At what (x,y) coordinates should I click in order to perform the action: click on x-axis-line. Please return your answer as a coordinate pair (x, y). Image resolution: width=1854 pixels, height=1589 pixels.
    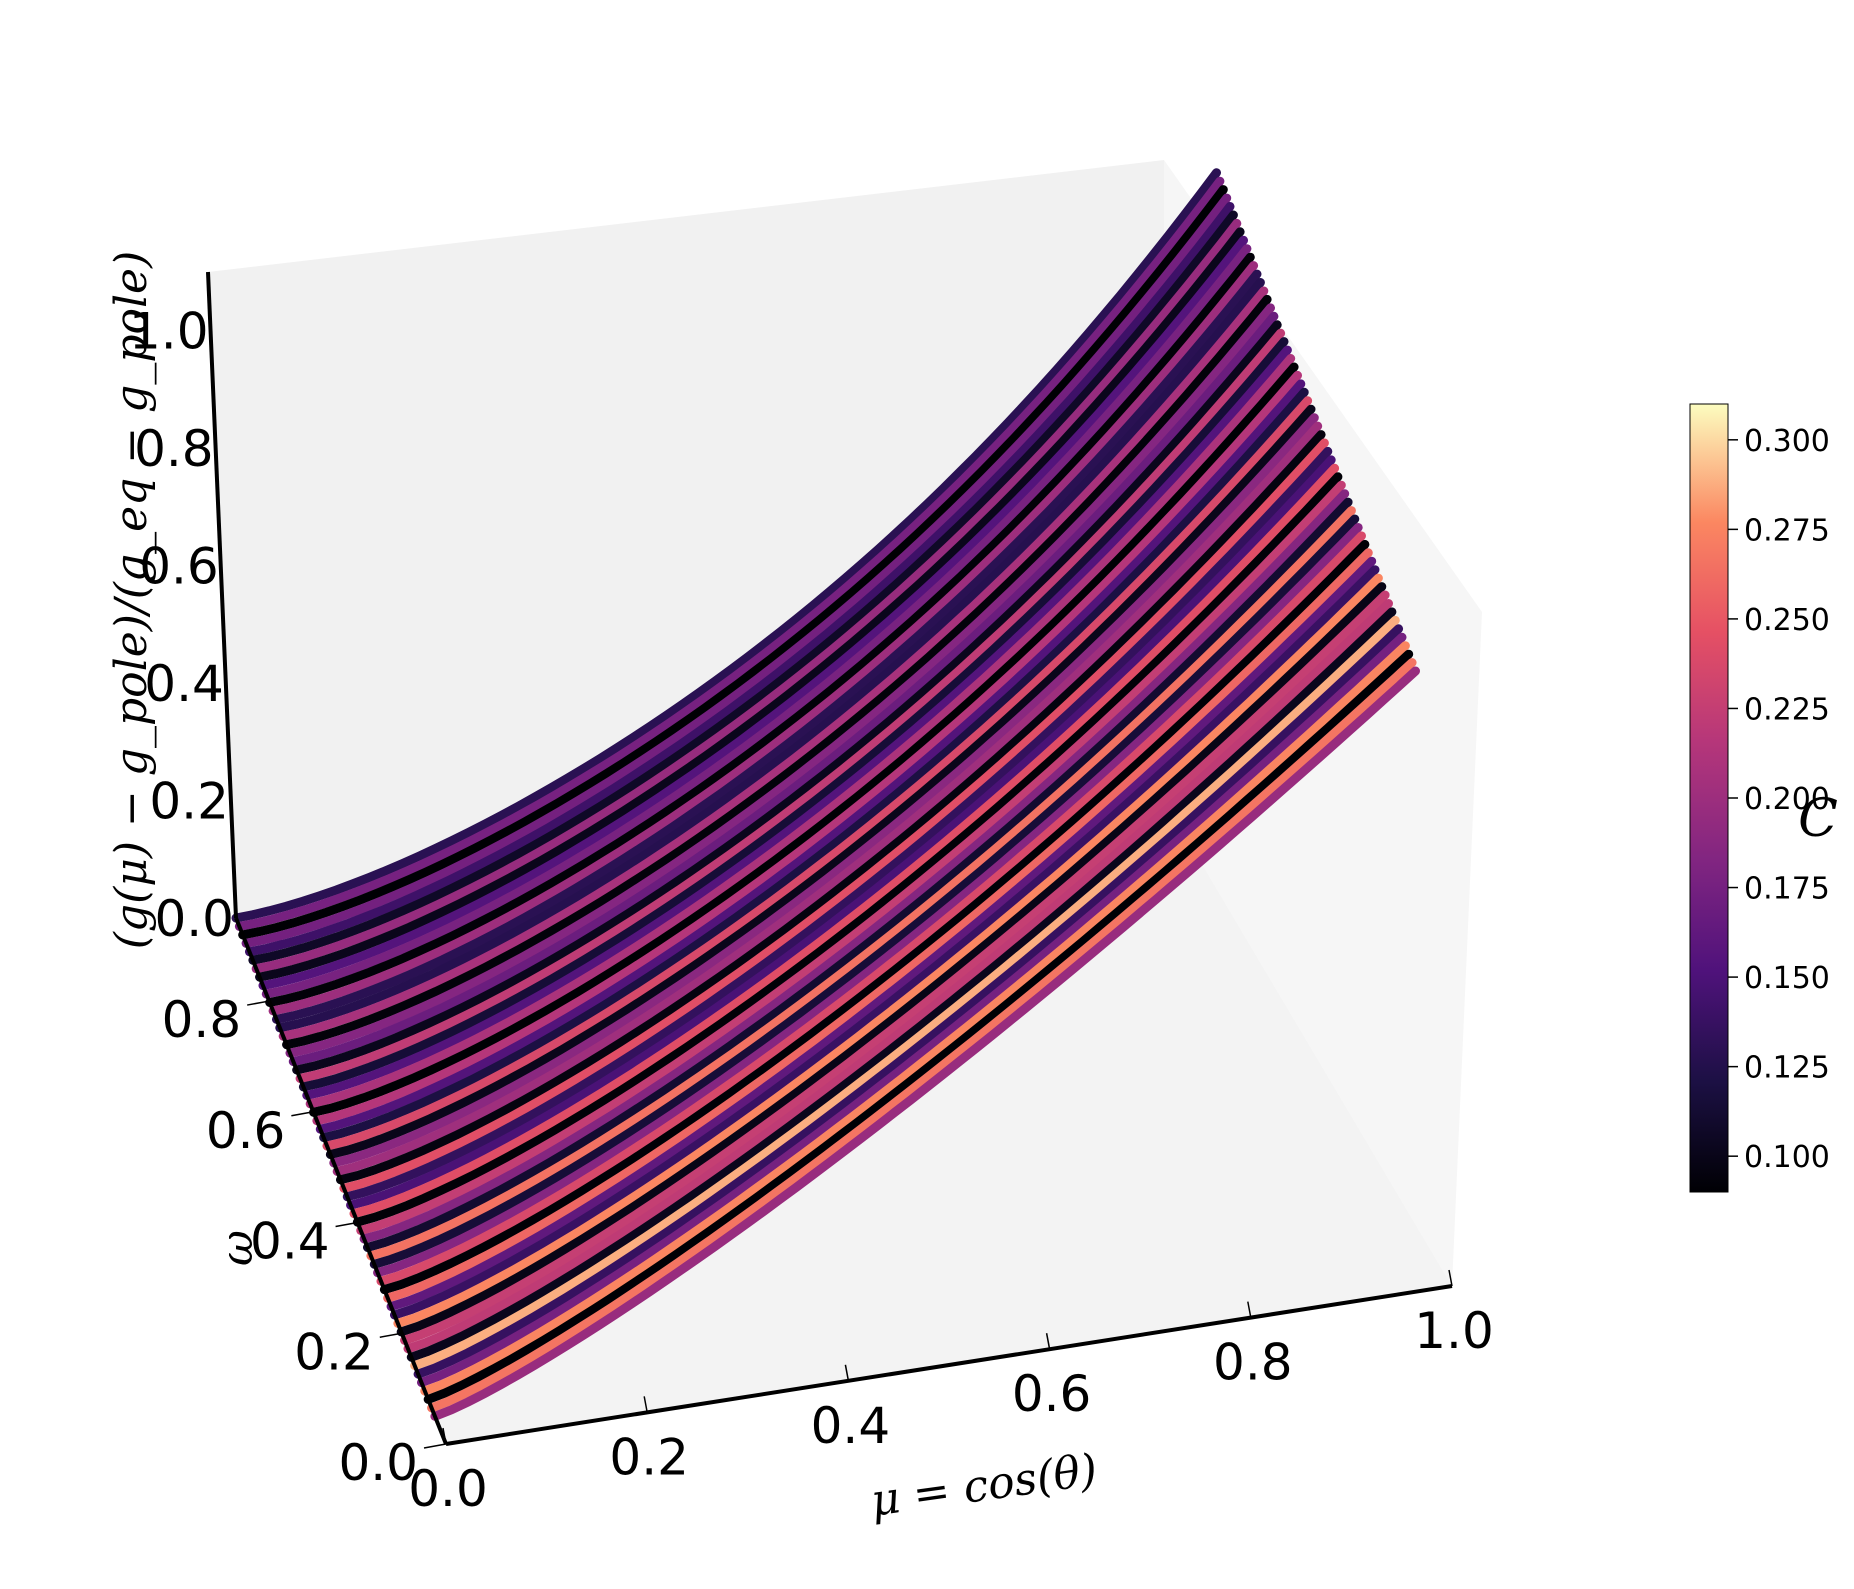
    Looking at the image, I should click on (949, 1365).